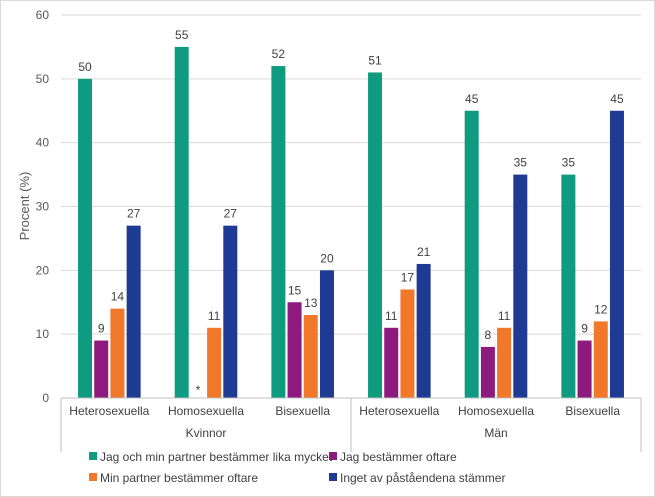  I want to click on data-label: 13, so click(311, 303).